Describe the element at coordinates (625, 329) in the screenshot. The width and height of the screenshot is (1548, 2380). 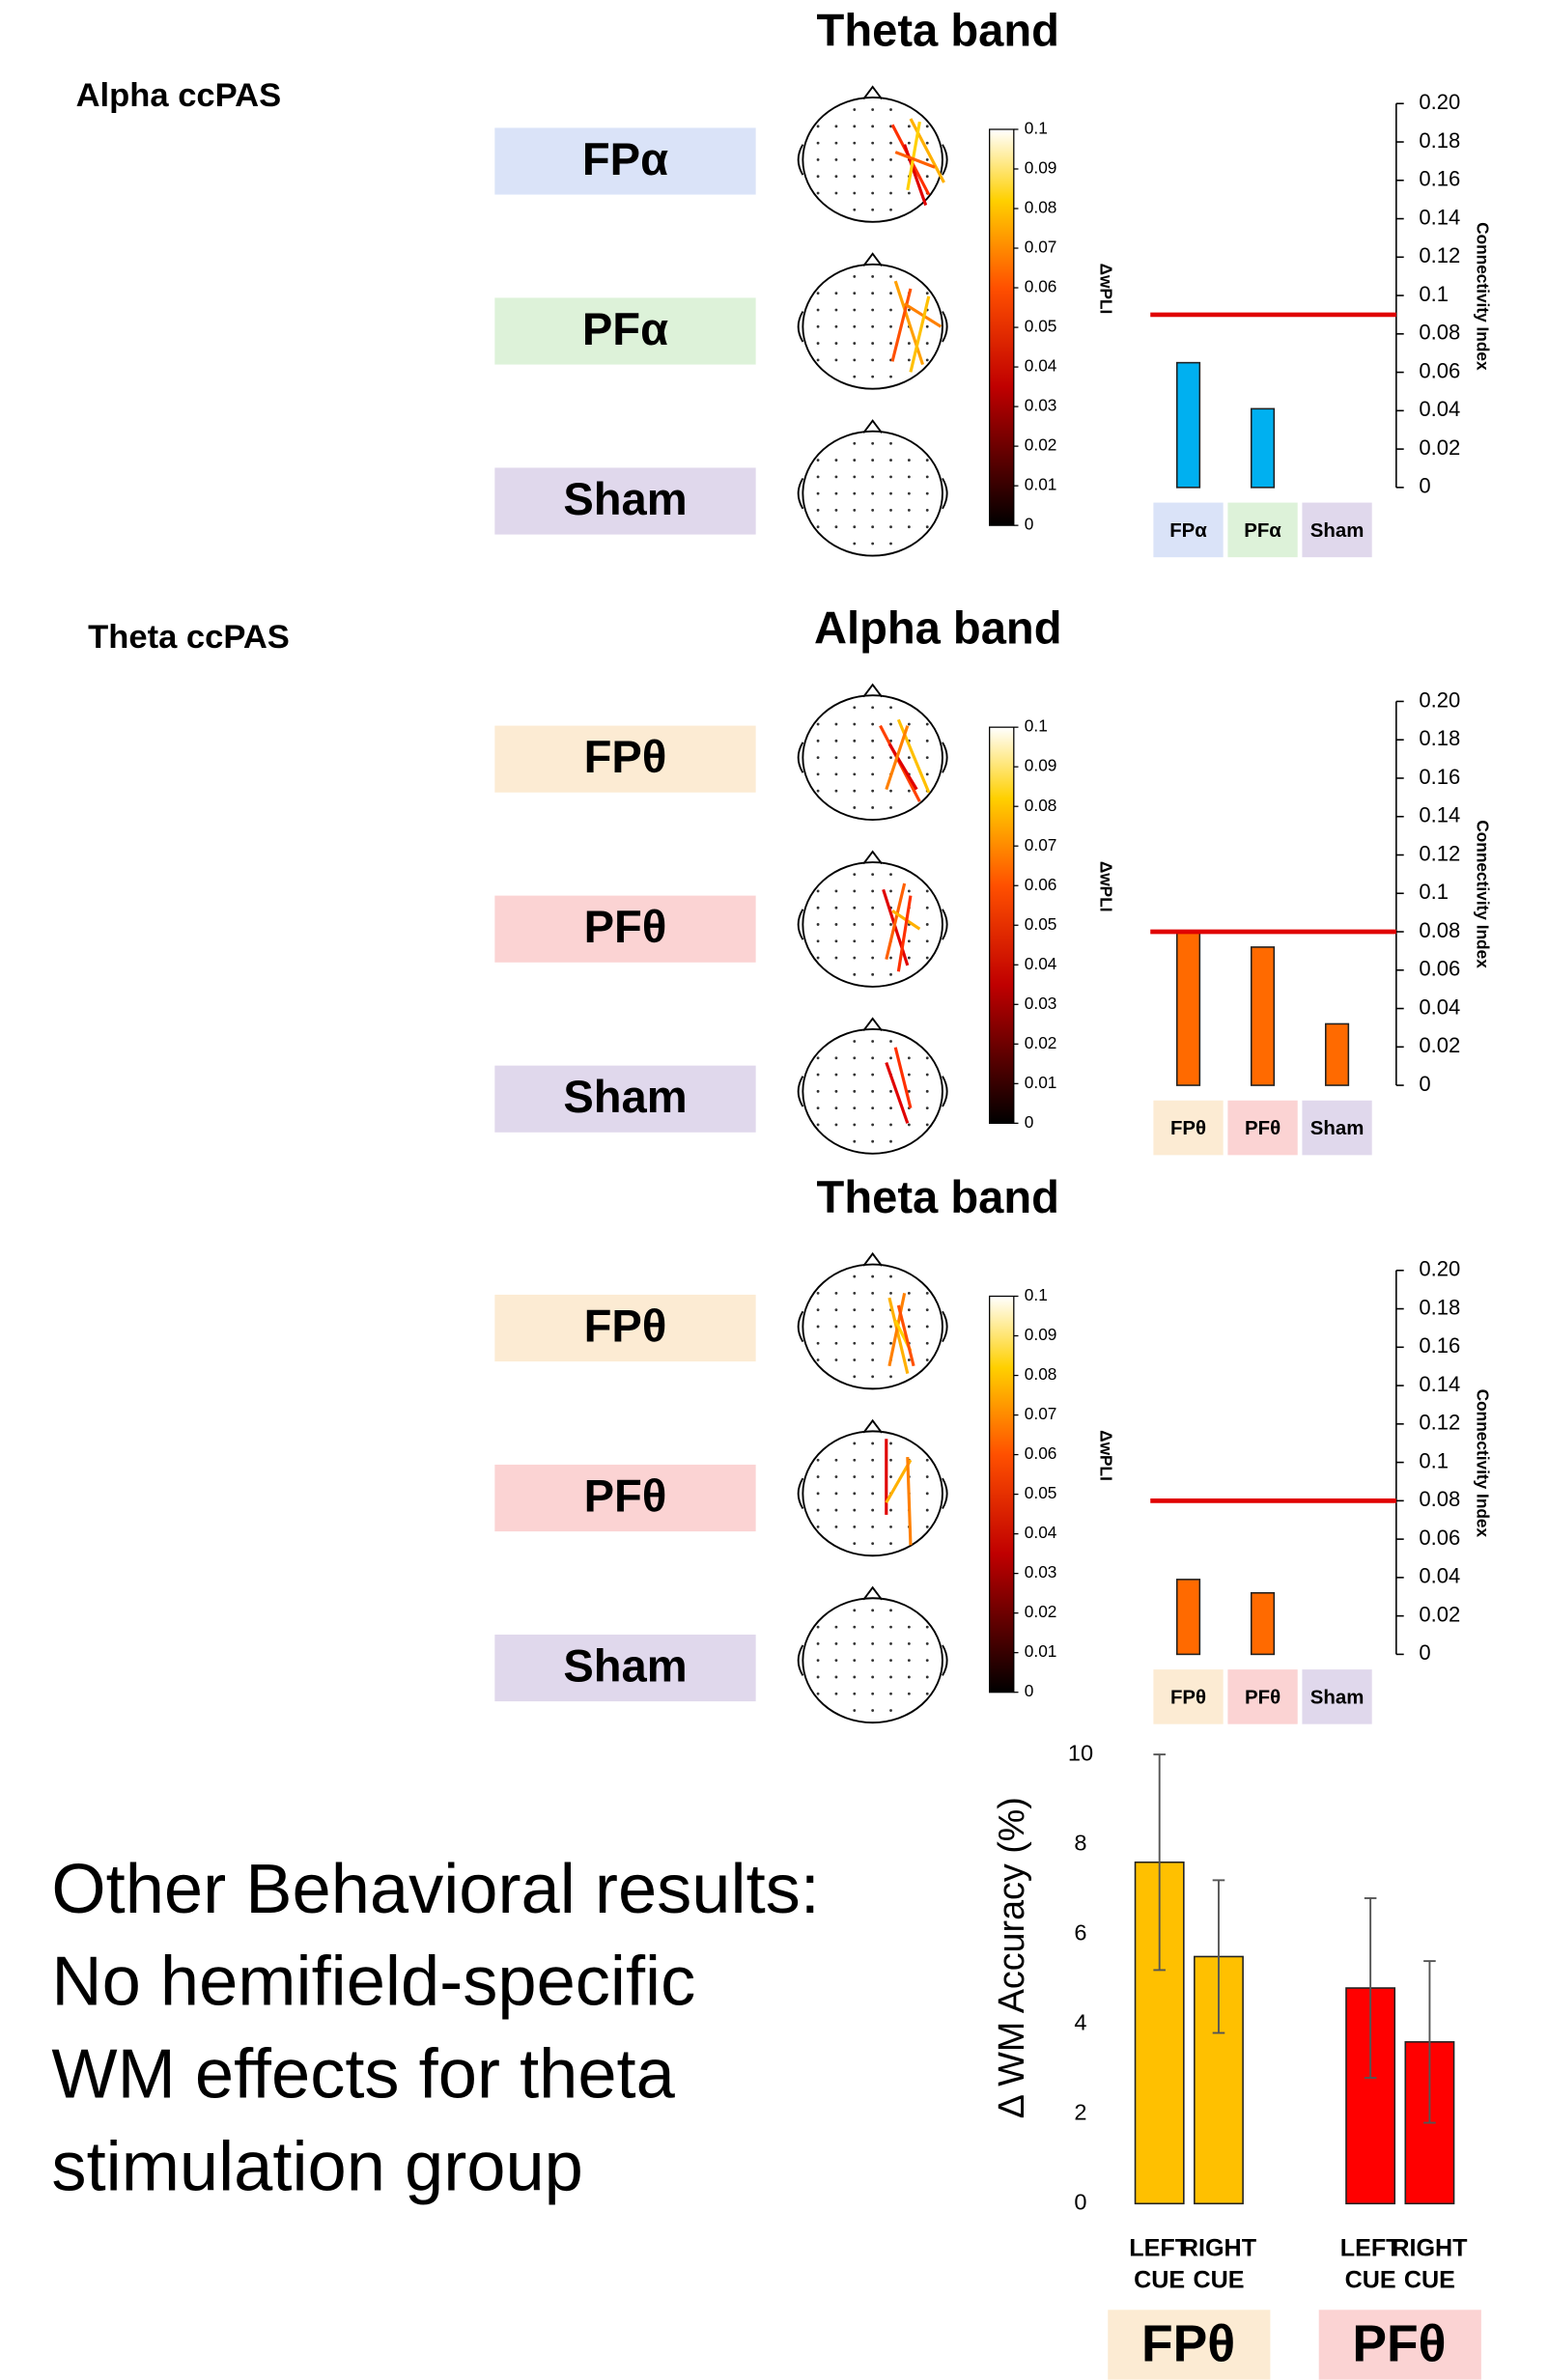
I see `condition-label: PFα` at that location.